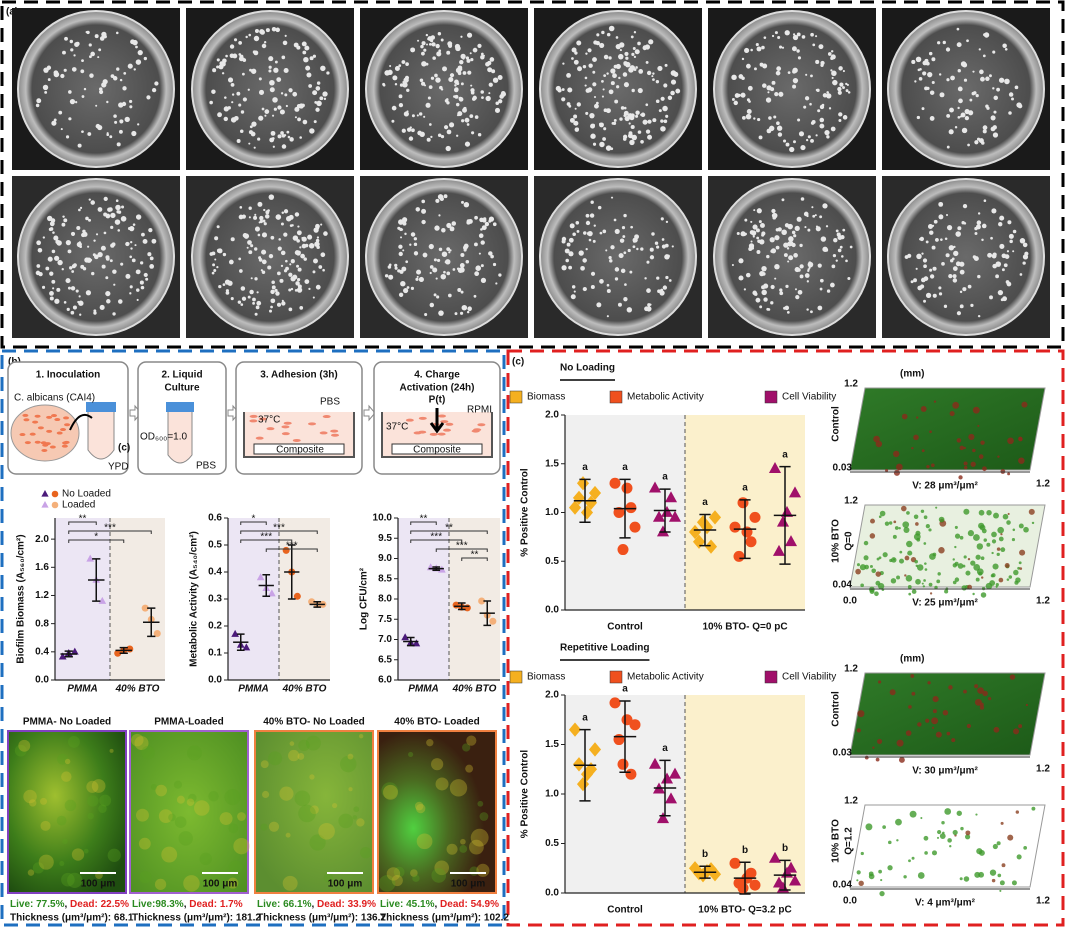 Image resolution: width=1065 pixels, height=927 pixels. What do you see at coordinates (945, 771) in the screenshot?
I see `volume-label: V: 30 μm³/μm²` at bounding box center [945, 771].